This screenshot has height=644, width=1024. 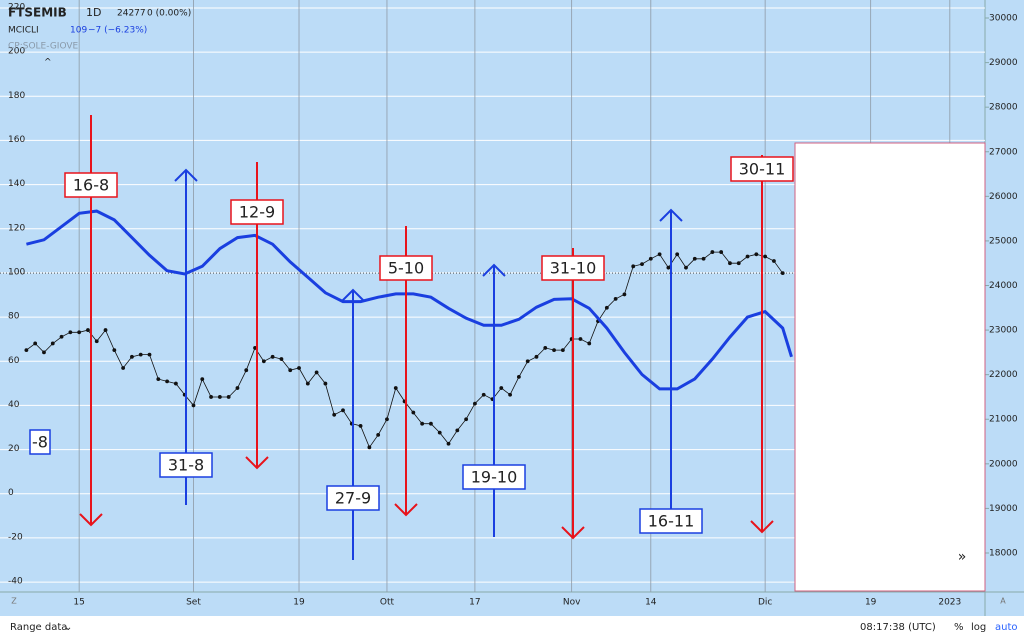 I want to click on x-tick-label: 19, so click(x=299, y=603).